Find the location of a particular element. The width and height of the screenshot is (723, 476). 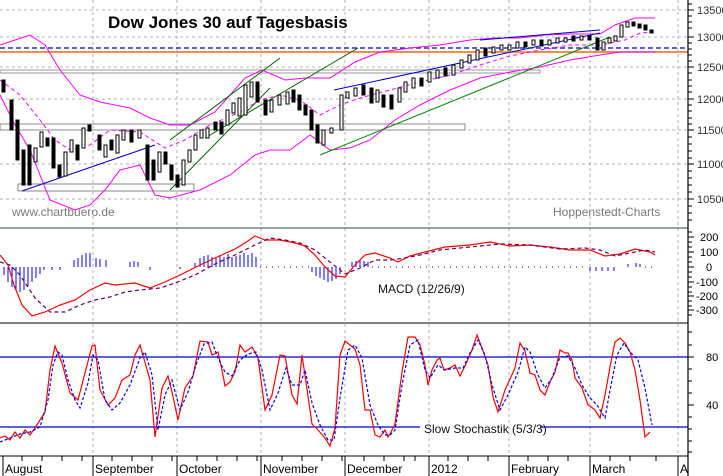

macd-signal-line is located at coordinates (328, 275).